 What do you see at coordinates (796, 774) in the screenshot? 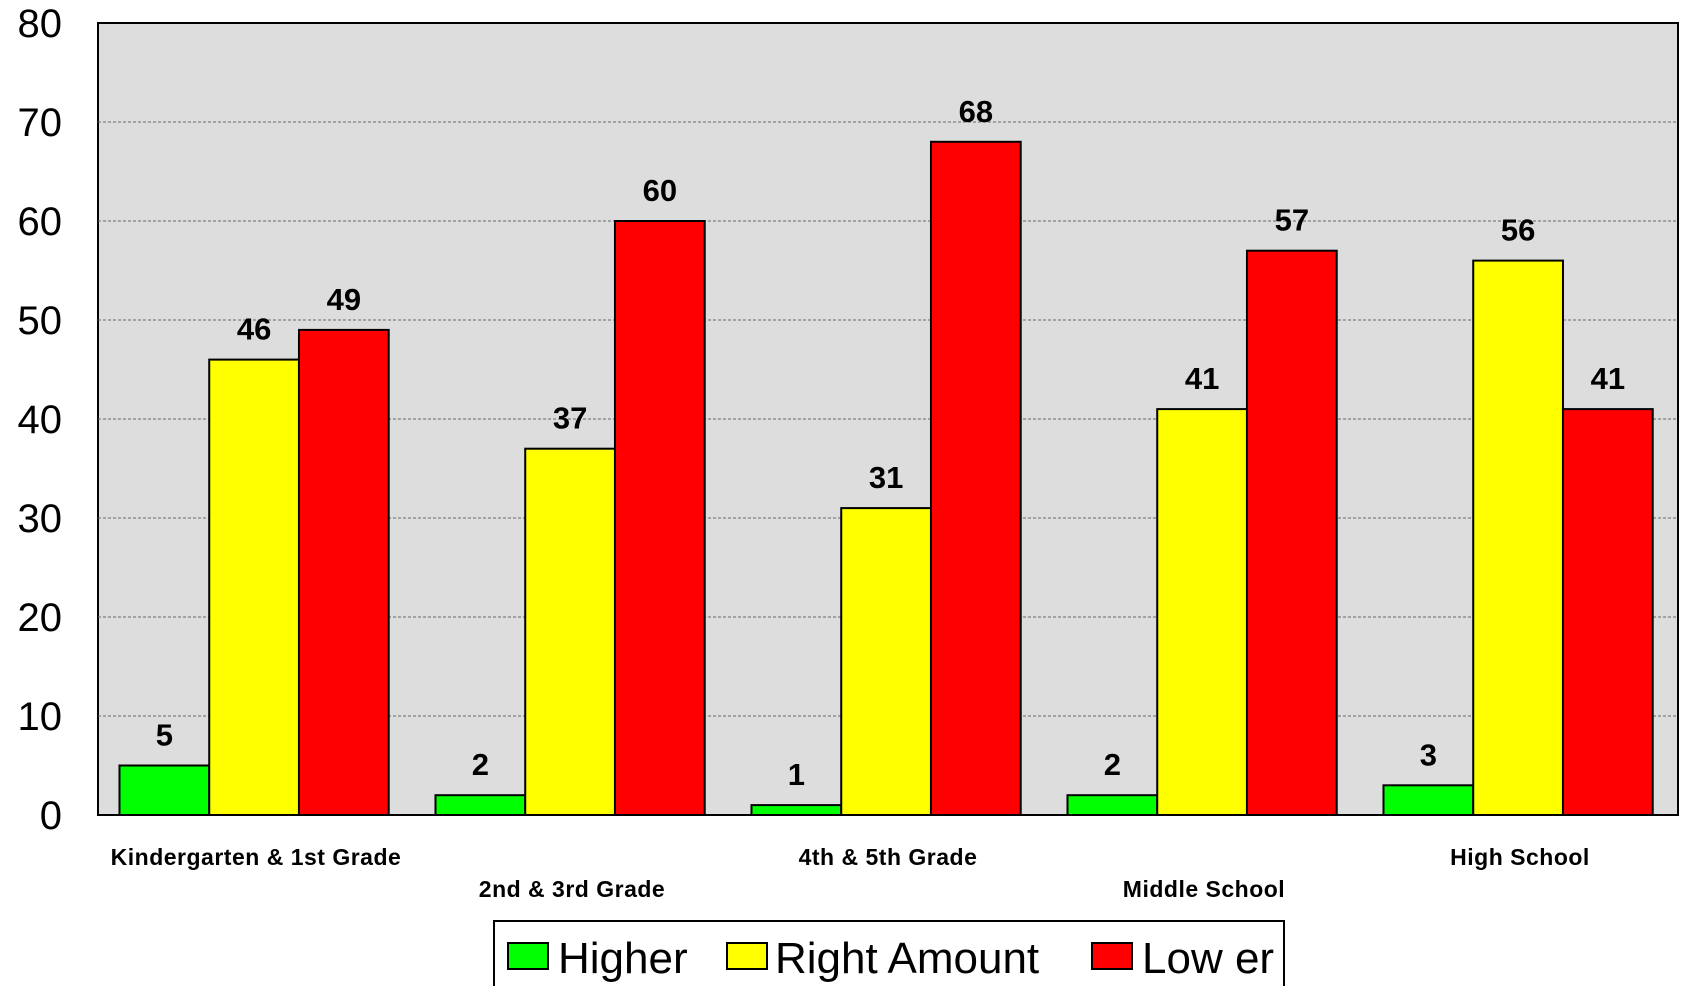
I see `data-label: 1` at bounding box center [796, 774].